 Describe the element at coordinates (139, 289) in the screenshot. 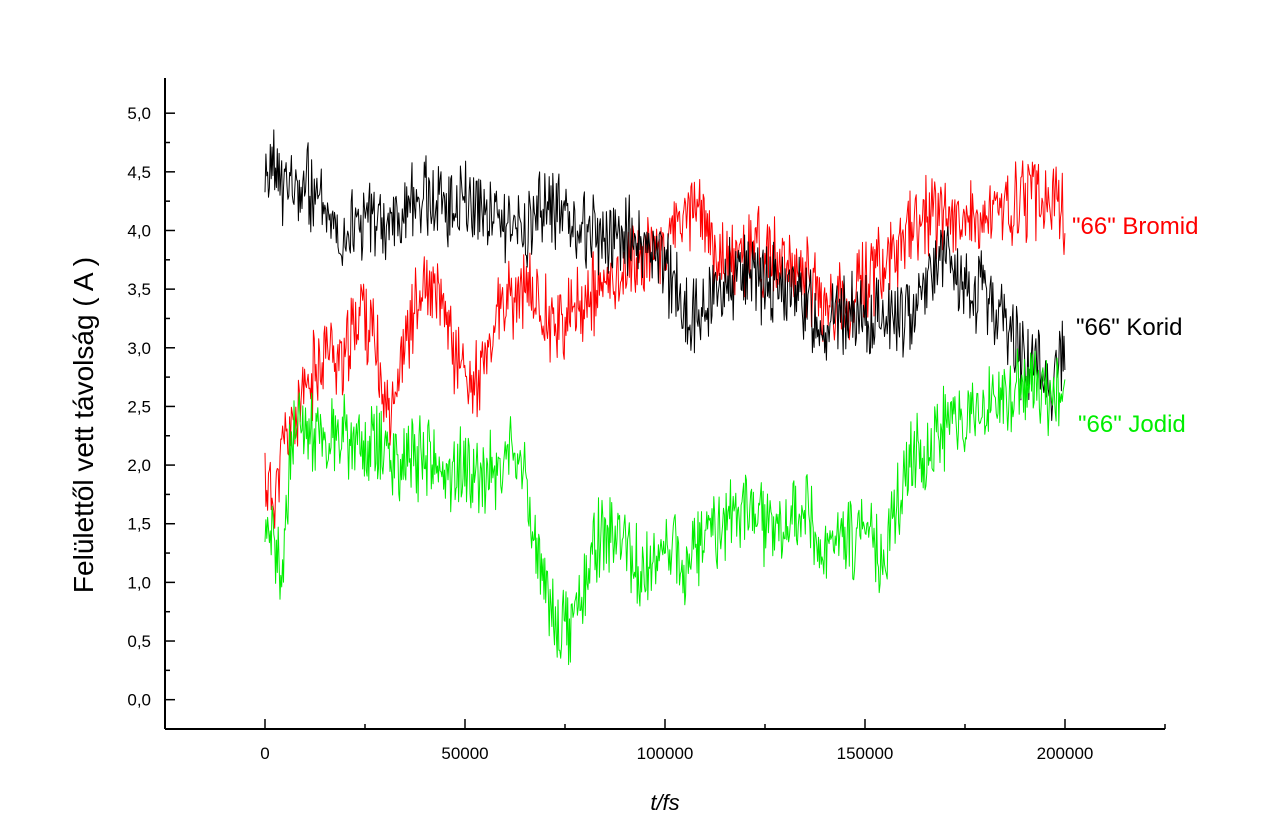

I see `y-tick-label: 3,5` at that location.